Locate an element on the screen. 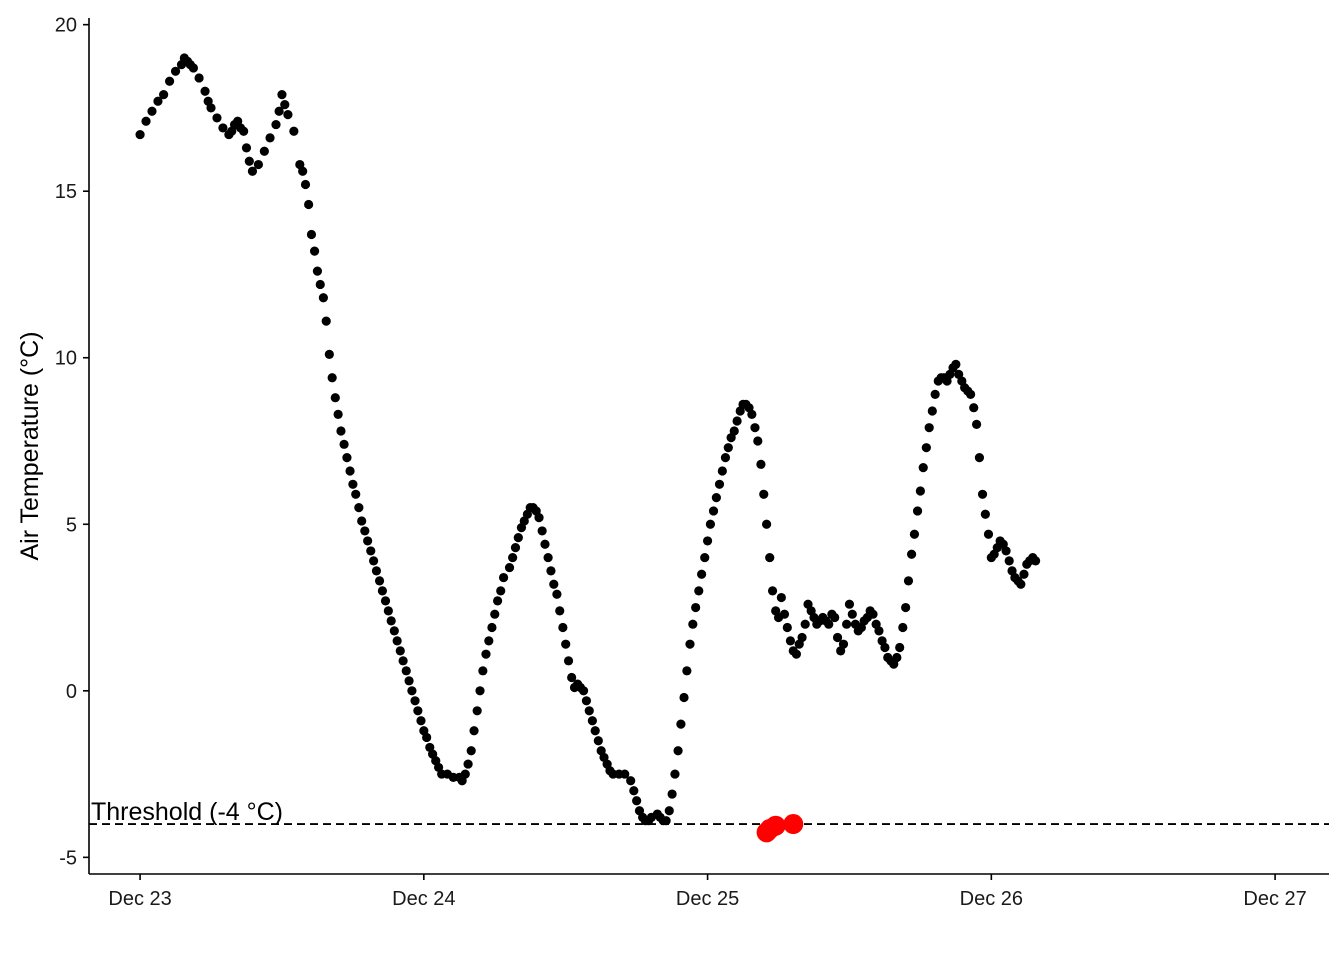  x-tick-label: Dec 23 is located at coordinates (139, 899).